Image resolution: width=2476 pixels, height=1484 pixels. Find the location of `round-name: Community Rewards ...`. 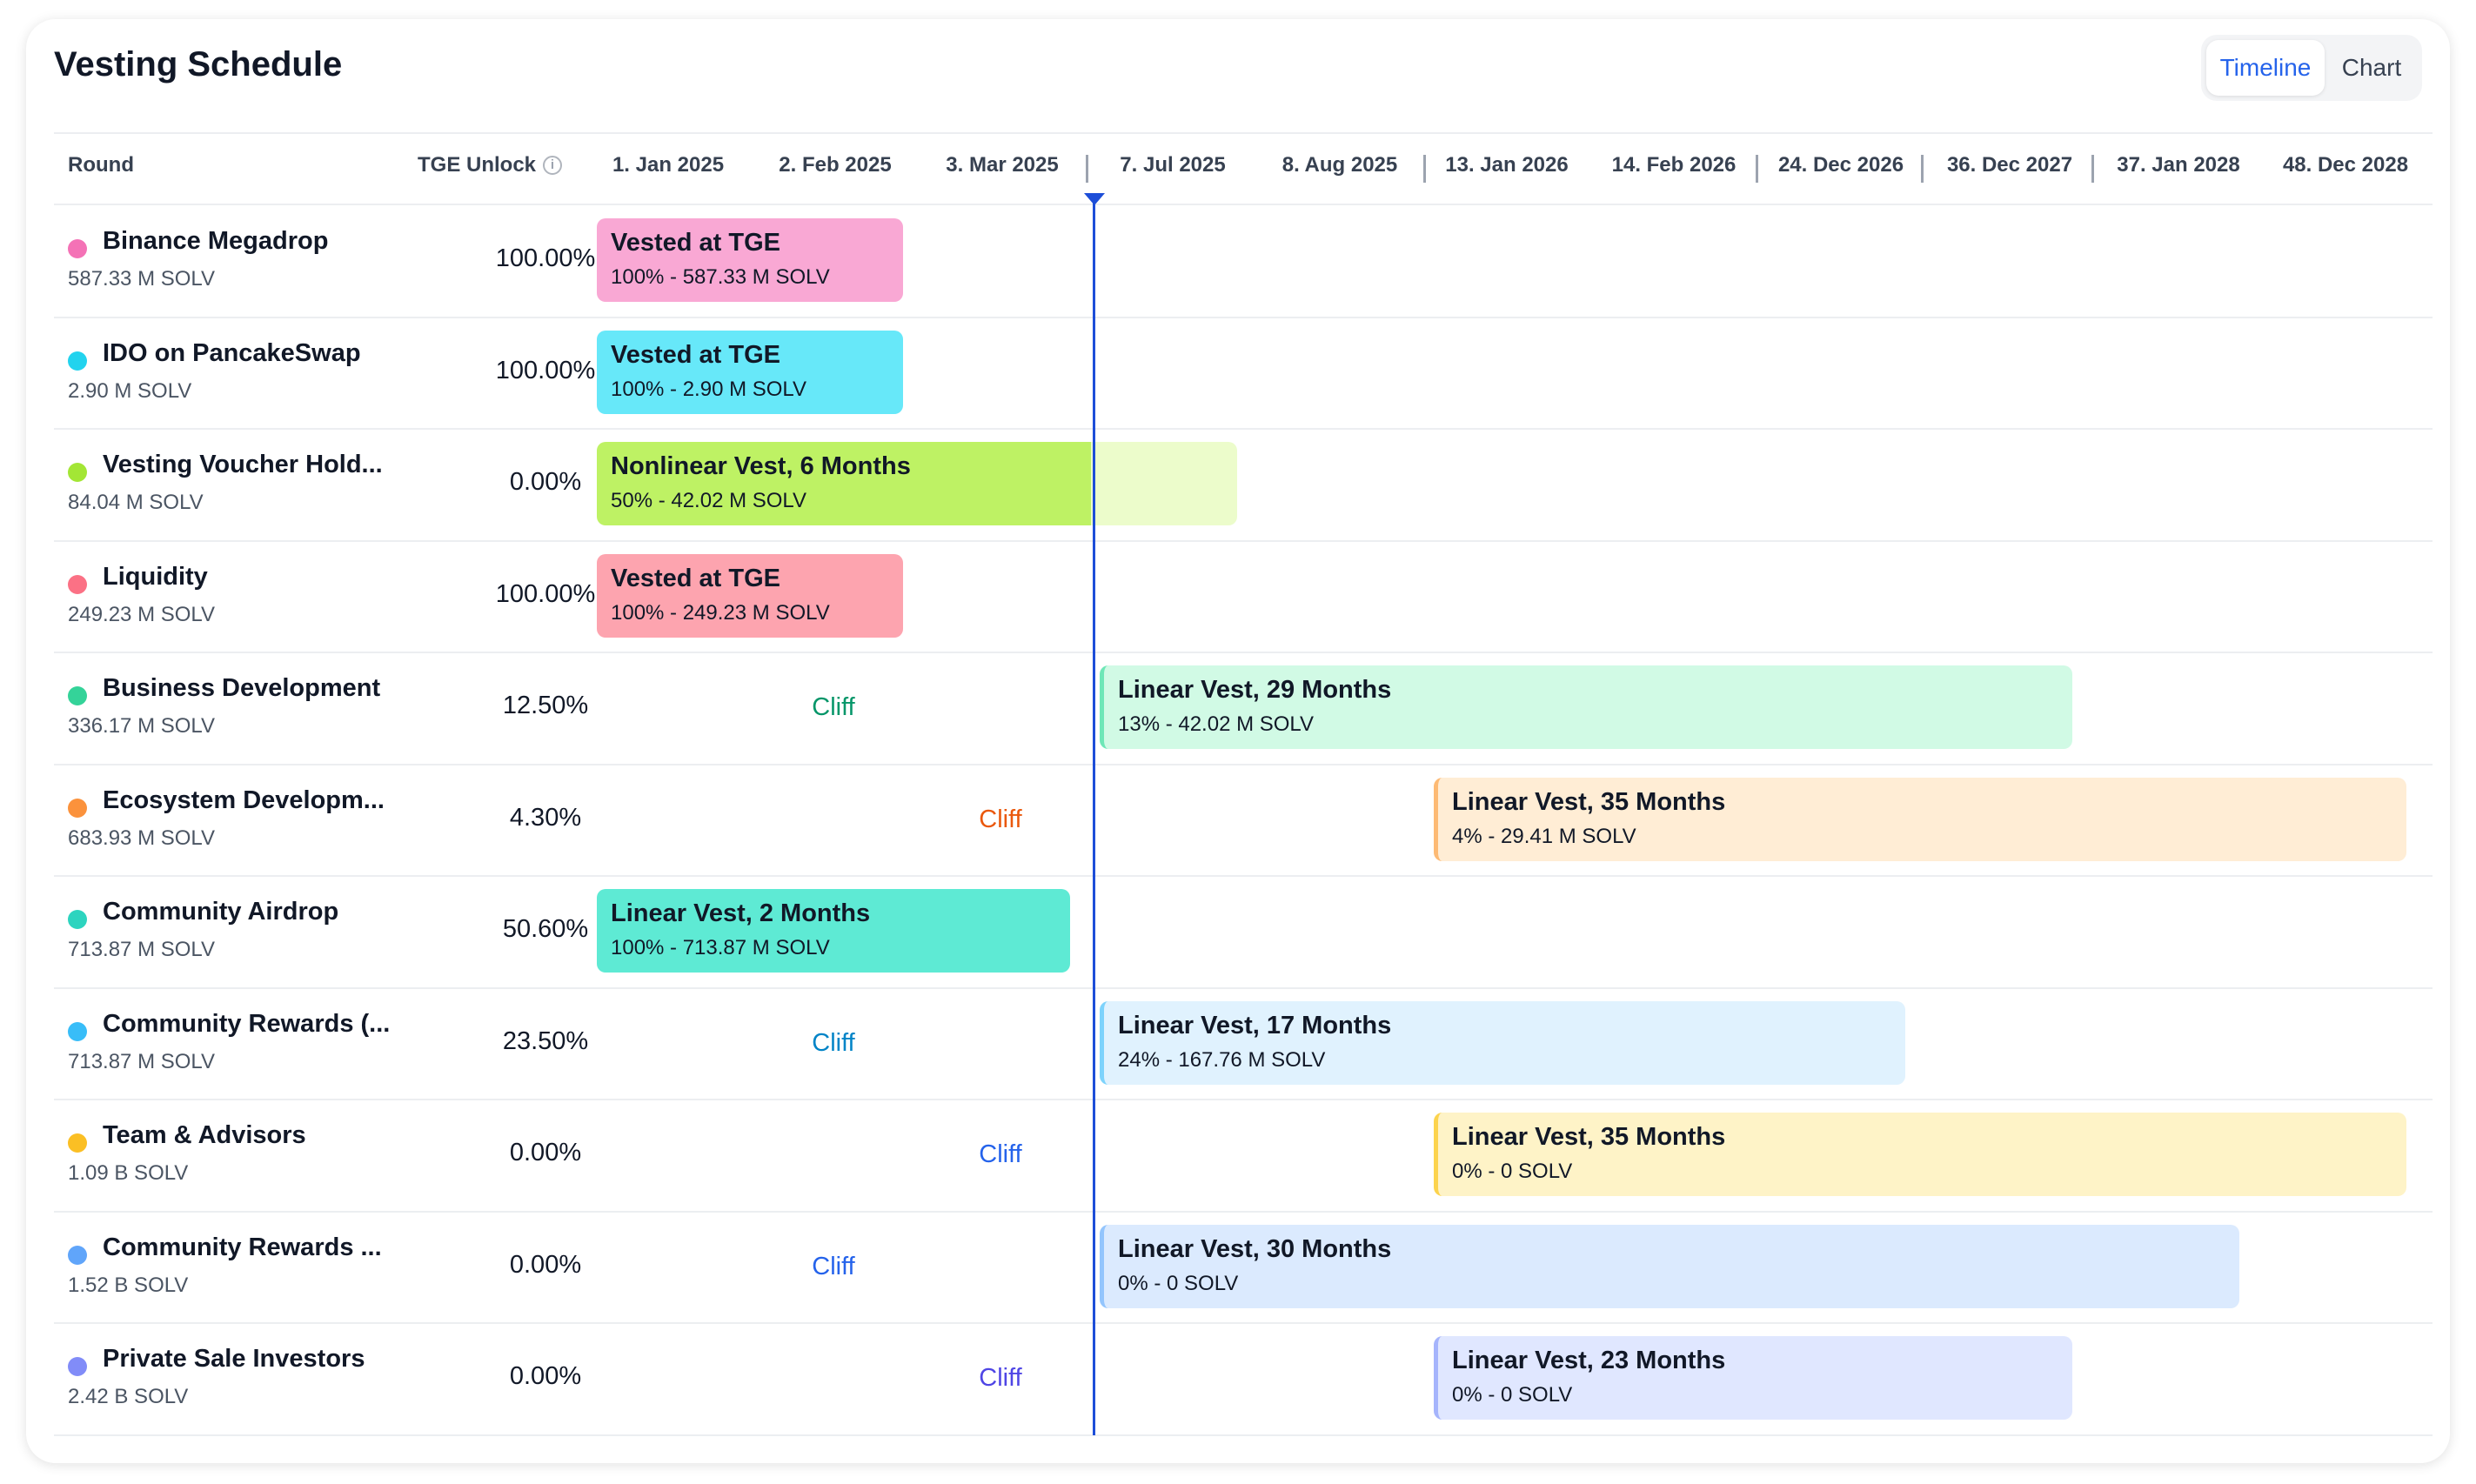

round-name: Community Rewards ... is located at coordinates (242, 1247).